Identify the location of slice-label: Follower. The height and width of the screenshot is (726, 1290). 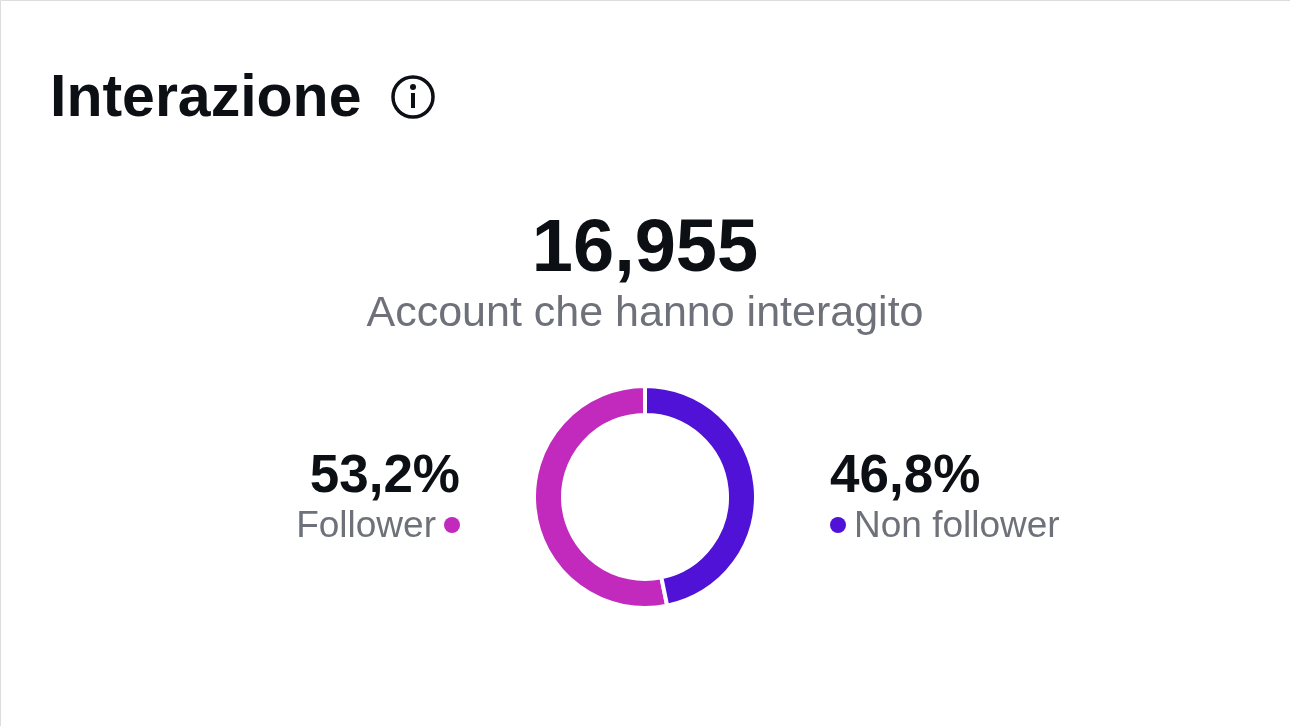
(366, 524).